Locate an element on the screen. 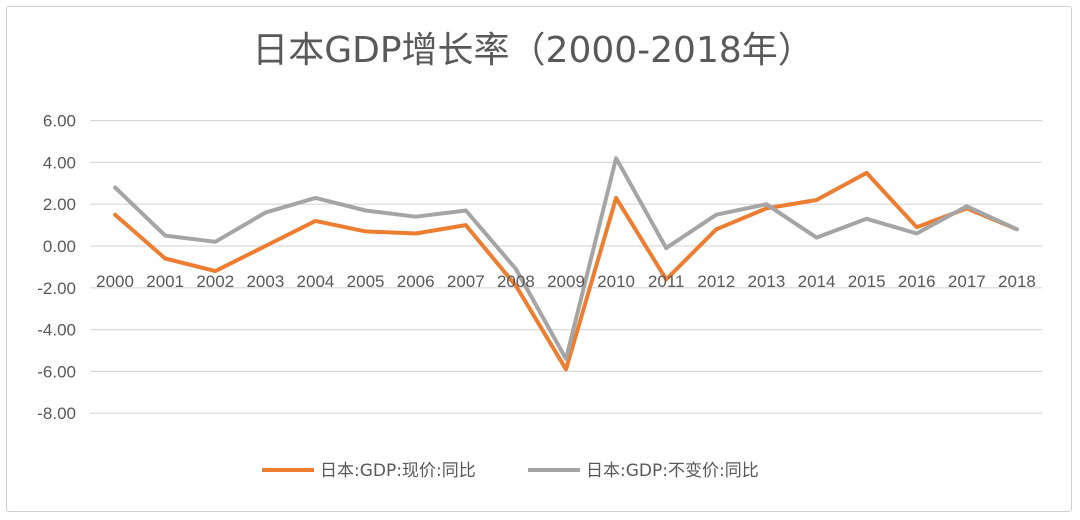 This screenshot has height=520, width=1080. x-tick-label: 2014 is located at coordinates (817, 281).